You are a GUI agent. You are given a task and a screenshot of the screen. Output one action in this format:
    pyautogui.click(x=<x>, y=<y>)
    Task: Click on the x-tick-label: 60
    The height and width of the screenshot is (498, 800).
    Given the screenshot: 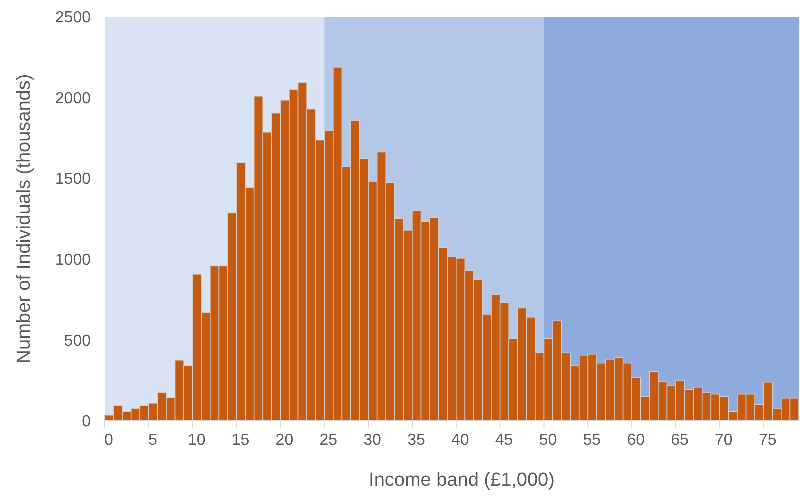 What is the action you would take?
    pyautogui.click(x=636, y=440)
    